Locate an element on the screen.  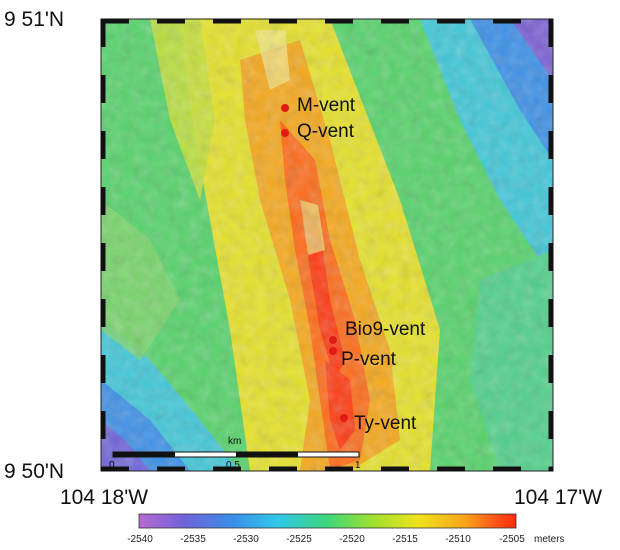
vent-label-m: M-vent is located at coordinates (326, 105).